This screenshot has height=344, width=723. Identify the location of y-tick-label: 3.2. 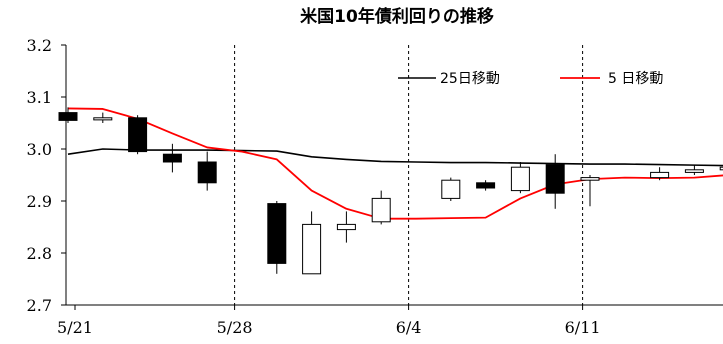
(39, 45).